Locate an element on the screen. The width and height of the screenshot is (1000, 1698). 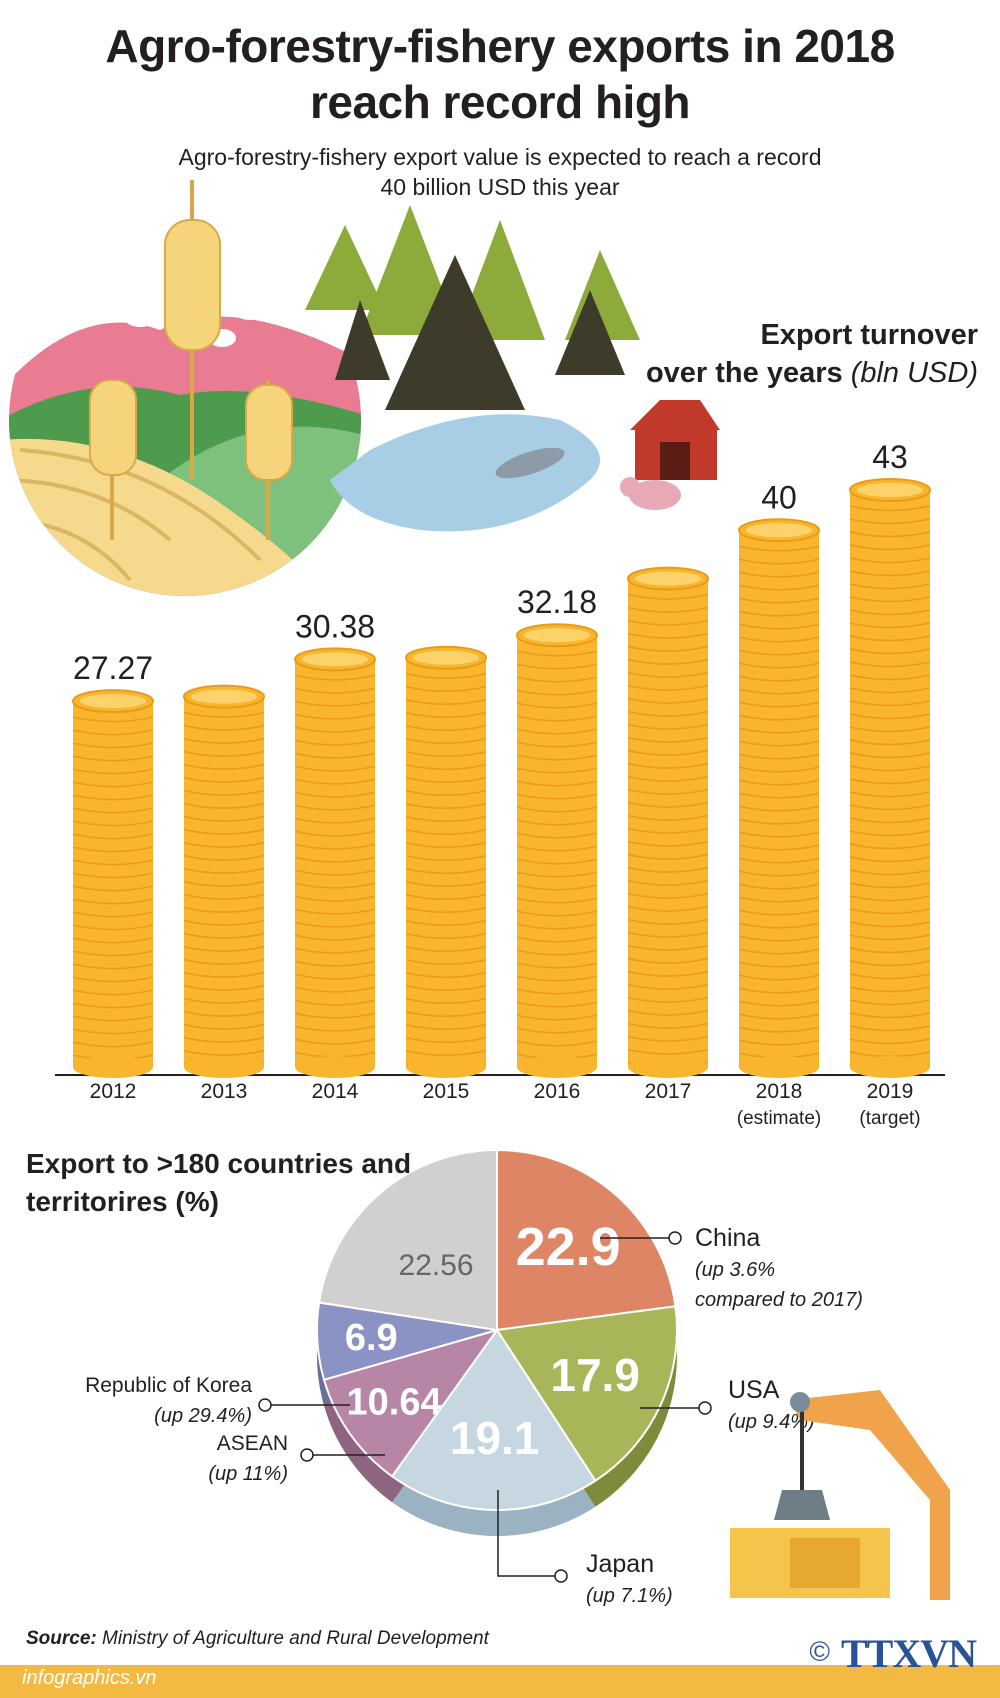
bar-2017 is located at coordinates (668, 822).